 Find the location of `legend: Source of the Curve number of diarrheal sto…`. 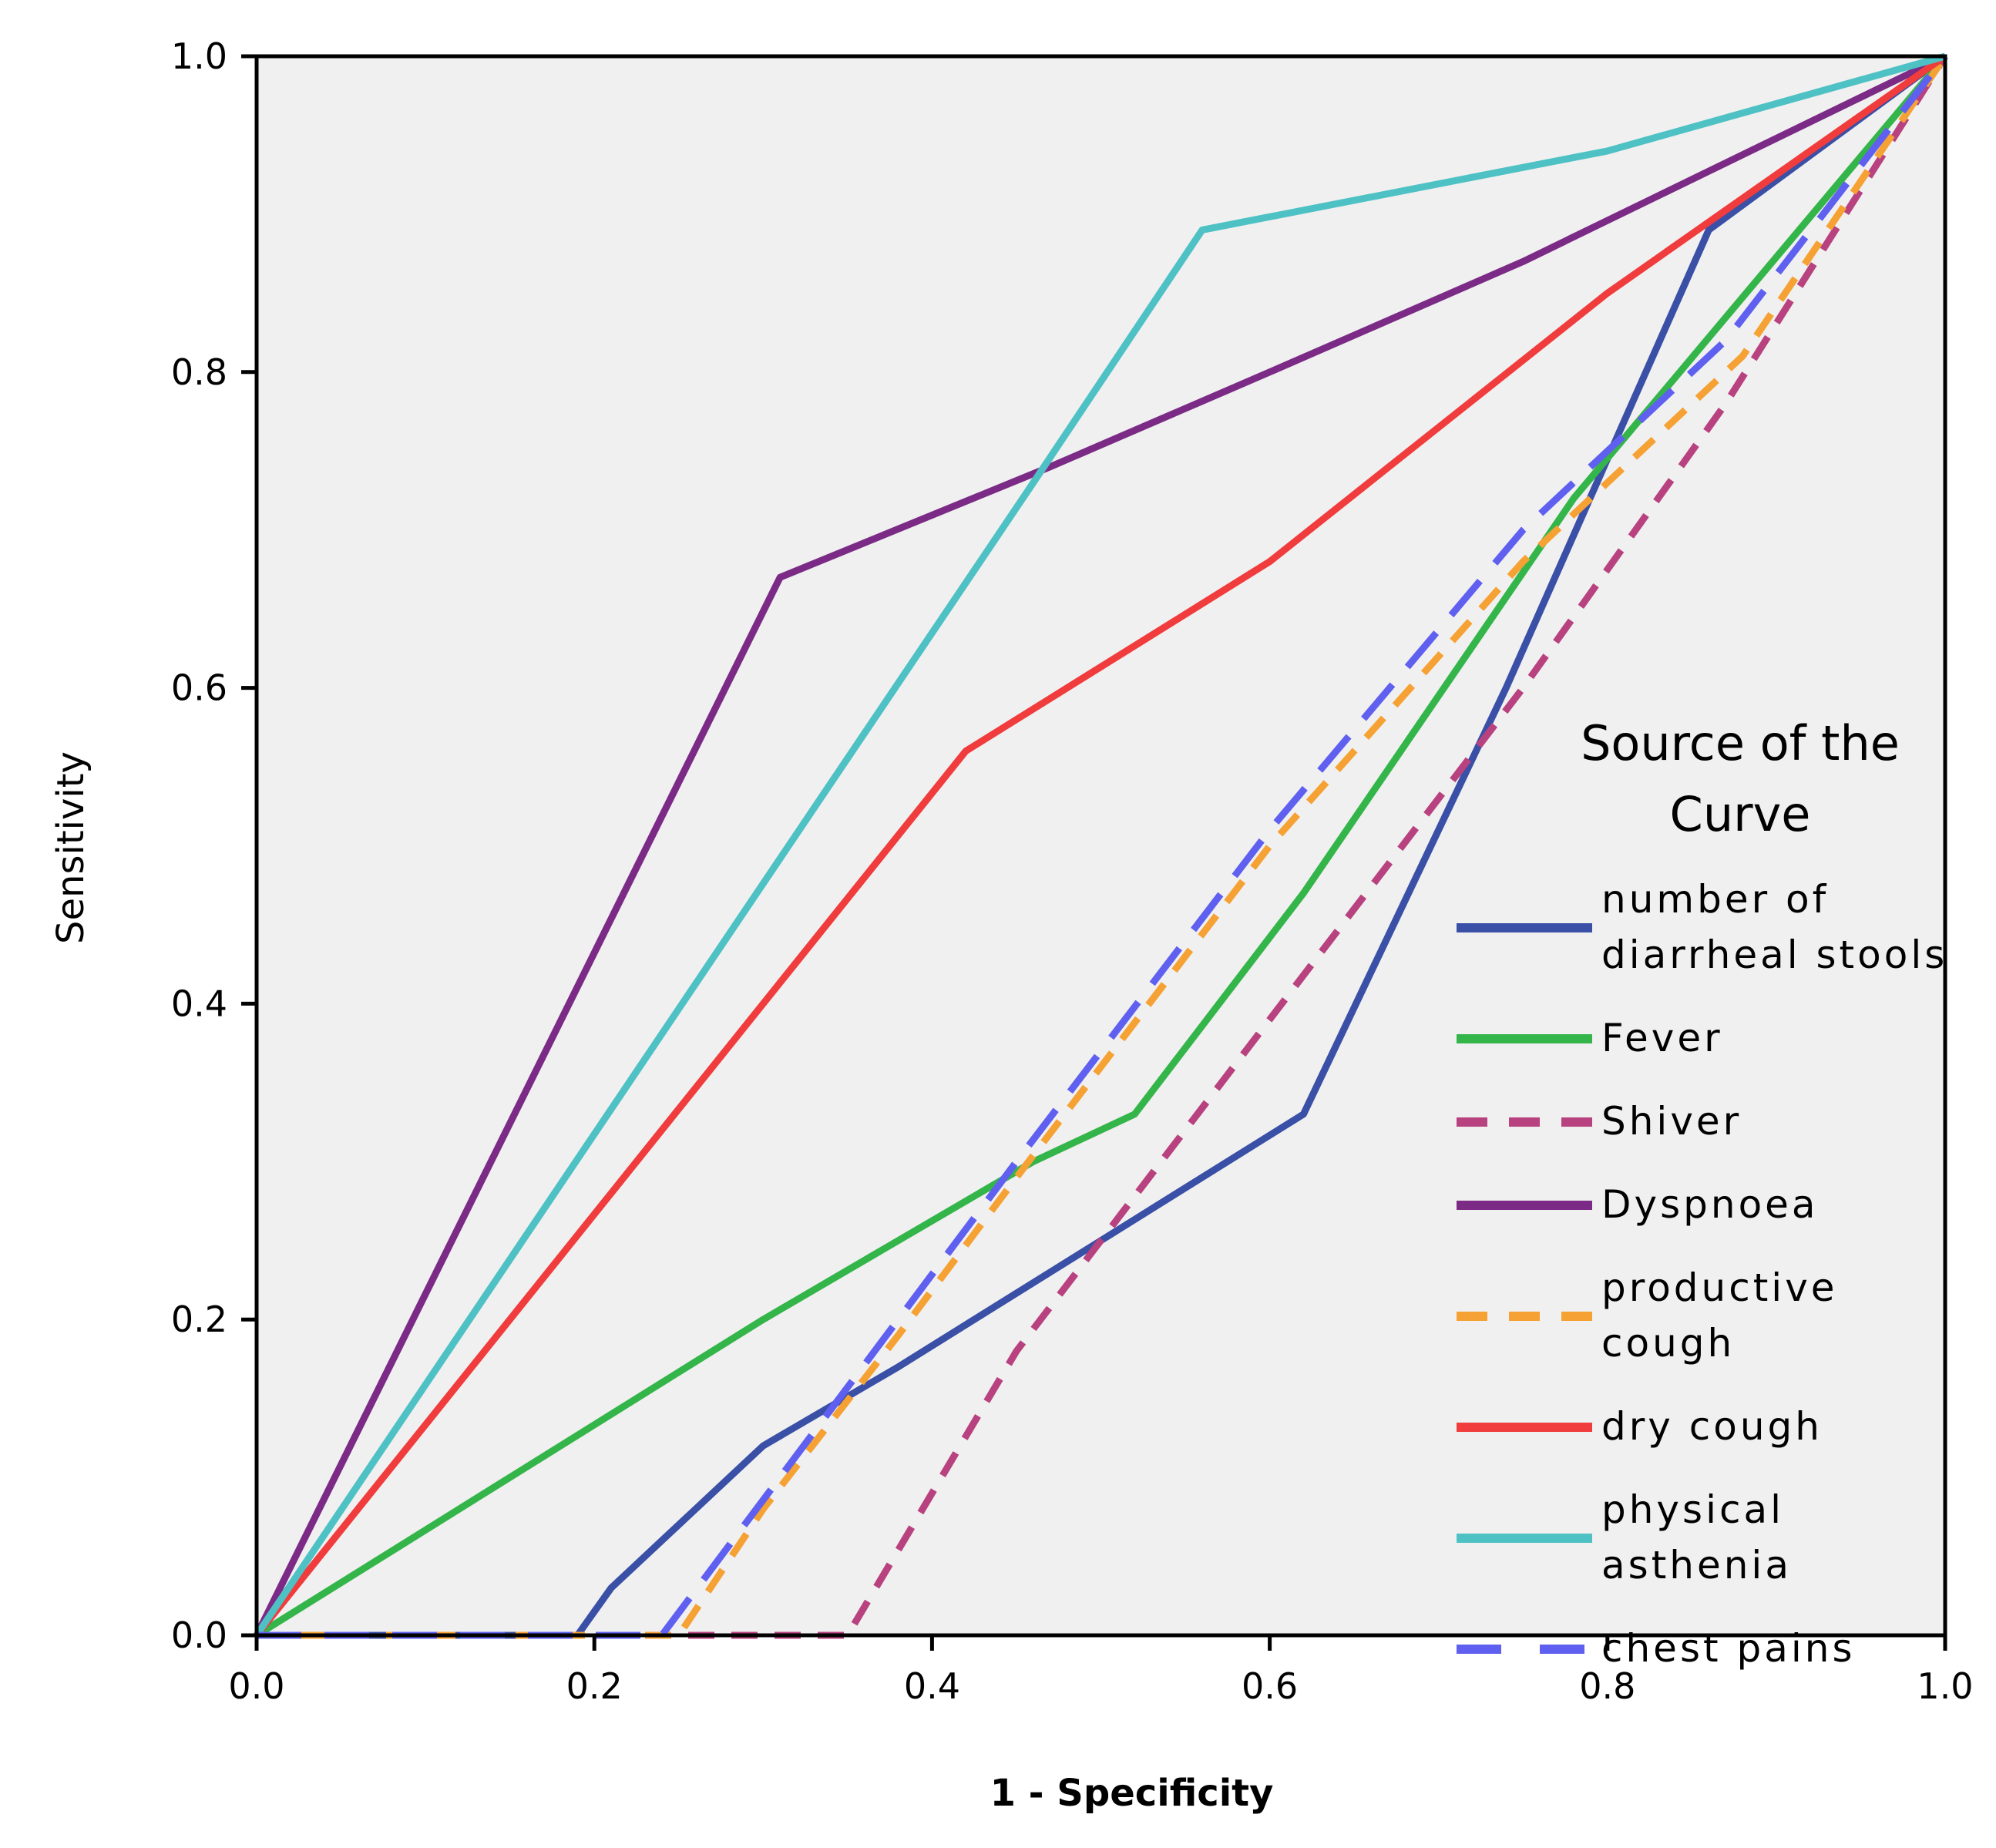

legend: Source of the Curve number of diarrheal sto… is located at coordinates (1702, 1193).